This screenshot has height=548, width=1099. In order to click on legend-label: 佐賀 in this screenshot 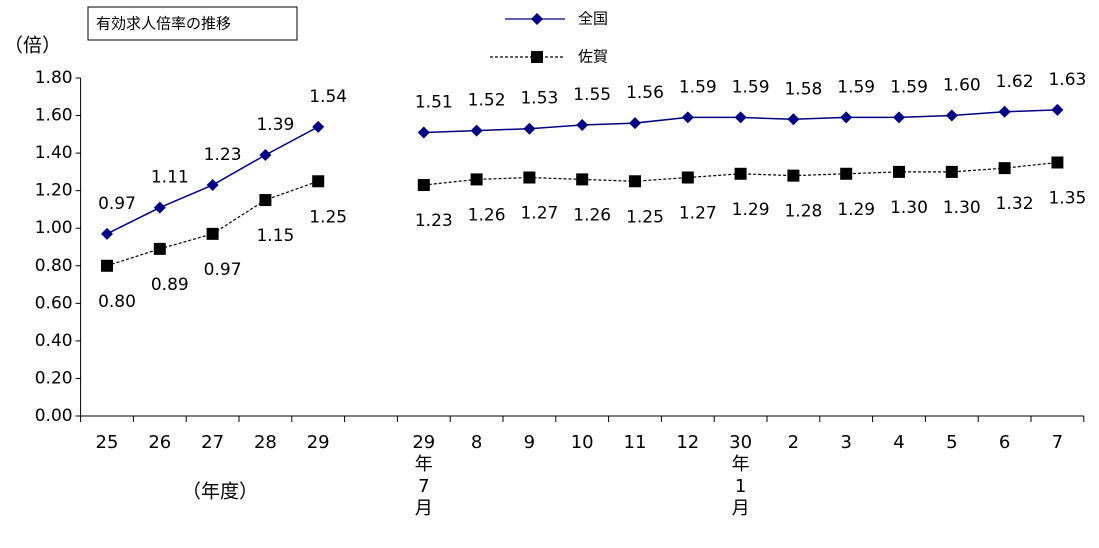, I will do `click(593, 57)`.